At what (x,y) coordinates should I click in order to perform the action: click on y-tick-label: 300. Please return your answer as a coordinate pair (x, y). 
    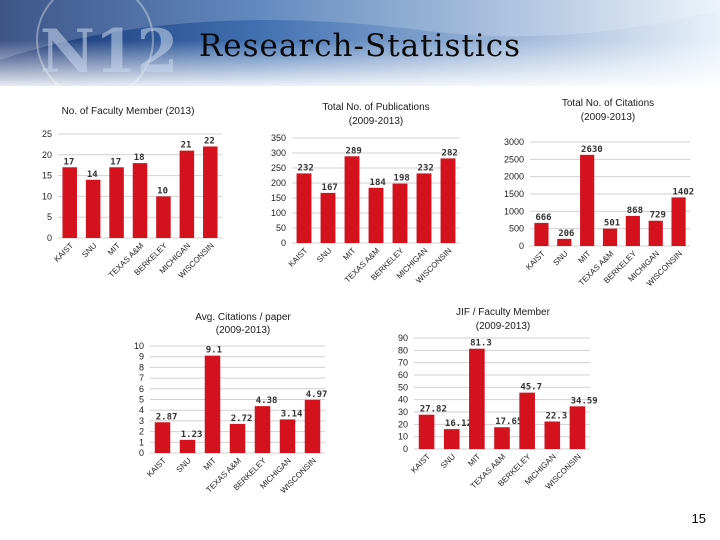
    Looking at the image, I should click on (278, 153).